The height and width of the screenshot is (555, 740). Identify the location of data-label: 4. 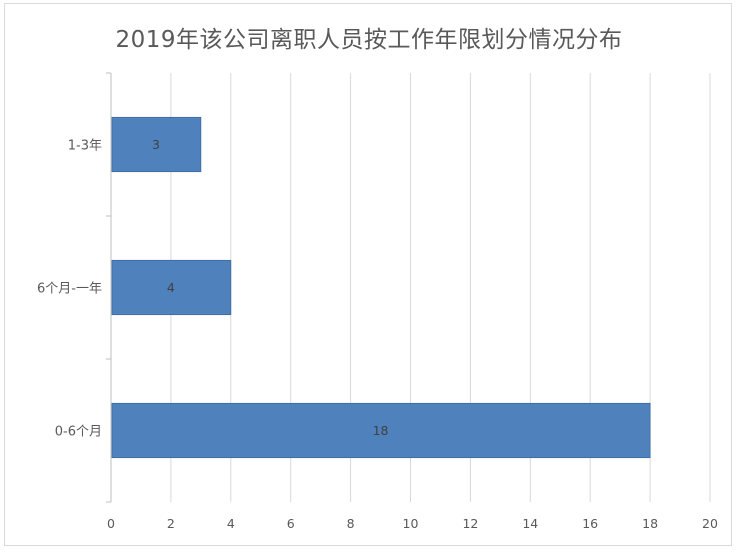
(171, 287).